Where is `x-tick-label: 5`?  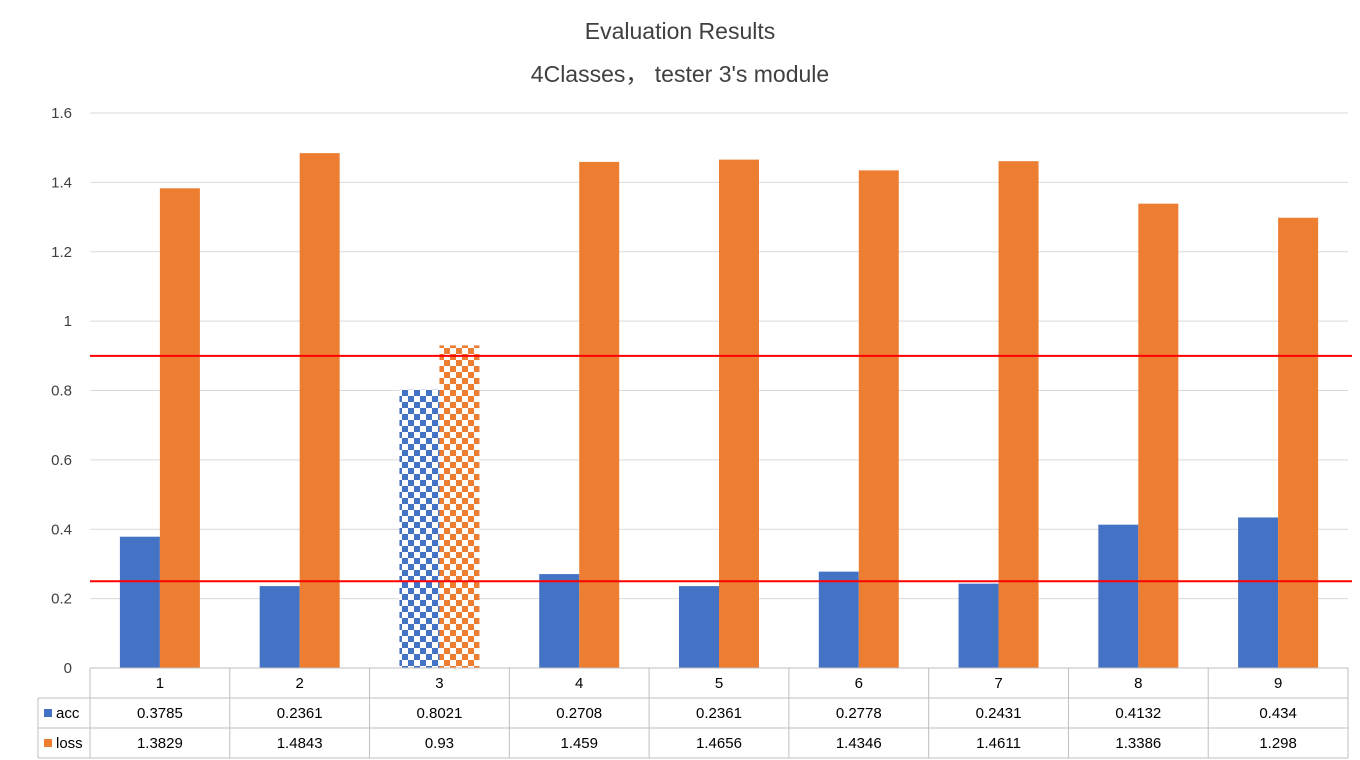 x-tick-label: 5 is located at coordinates (719, 683).